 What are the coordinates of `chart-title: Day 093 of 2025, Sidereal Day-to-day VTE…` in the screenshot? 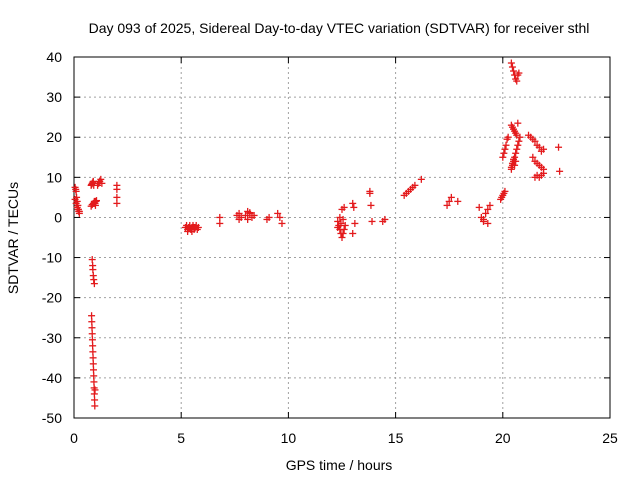 It's located at (339, 28).